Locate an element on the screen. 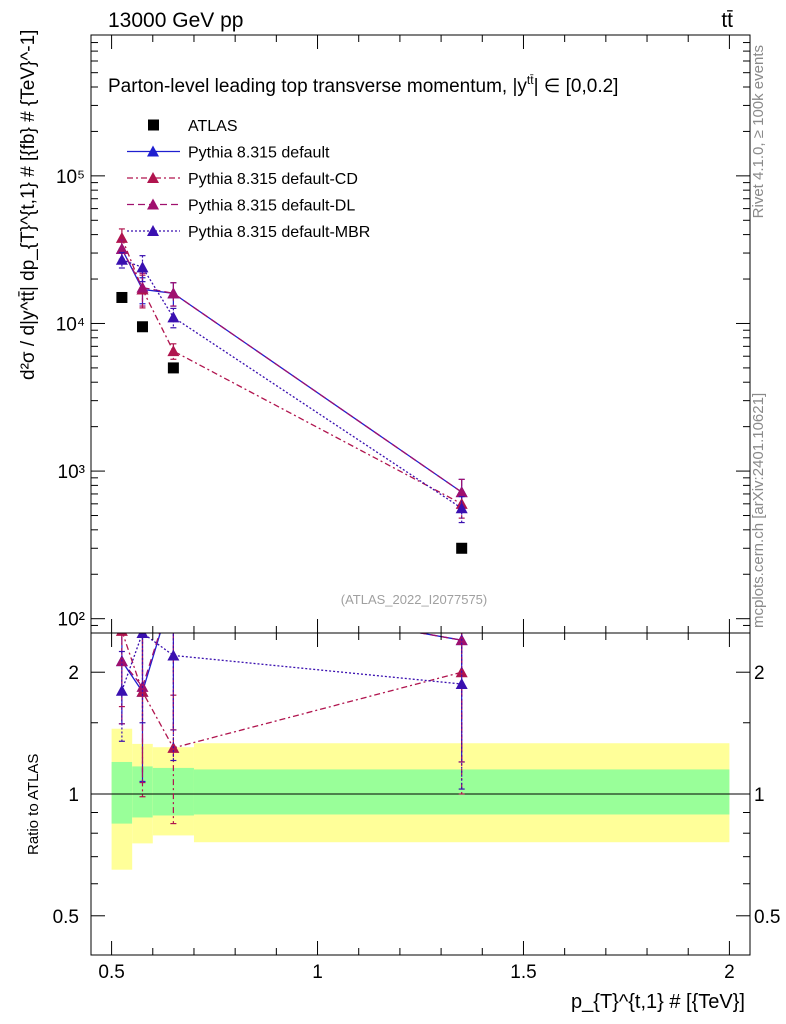 The image size is (786, 1024). ratio-y-axis-label: Ratio to ATLAS is located at coordinates (33, 804).